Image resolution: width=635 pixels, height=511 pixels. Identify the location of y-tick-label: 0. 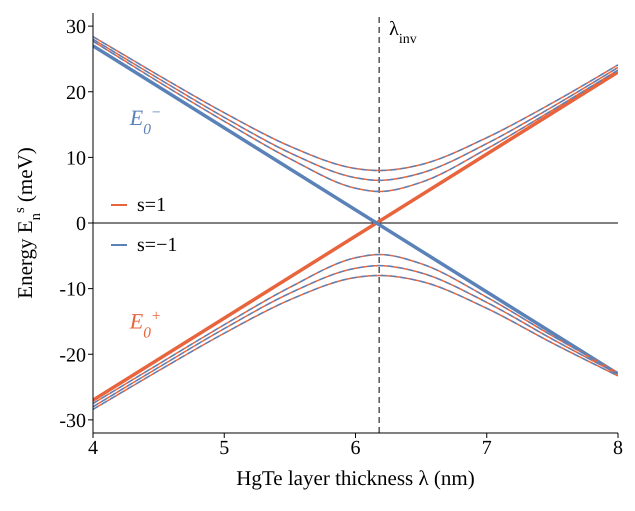
(81, 224).